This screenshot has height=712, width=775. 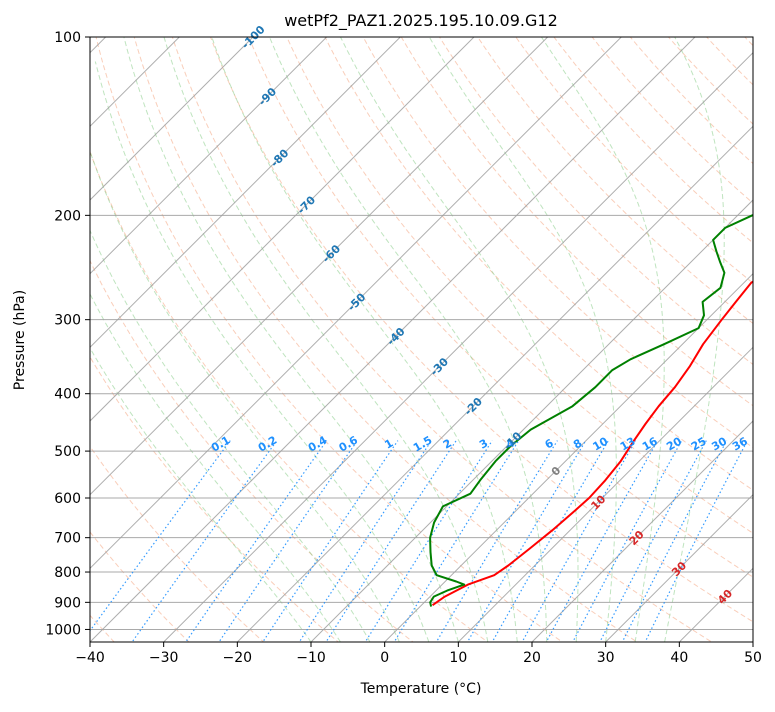 I want to click on y-tick-label: 200, so click(x=67, y=216).